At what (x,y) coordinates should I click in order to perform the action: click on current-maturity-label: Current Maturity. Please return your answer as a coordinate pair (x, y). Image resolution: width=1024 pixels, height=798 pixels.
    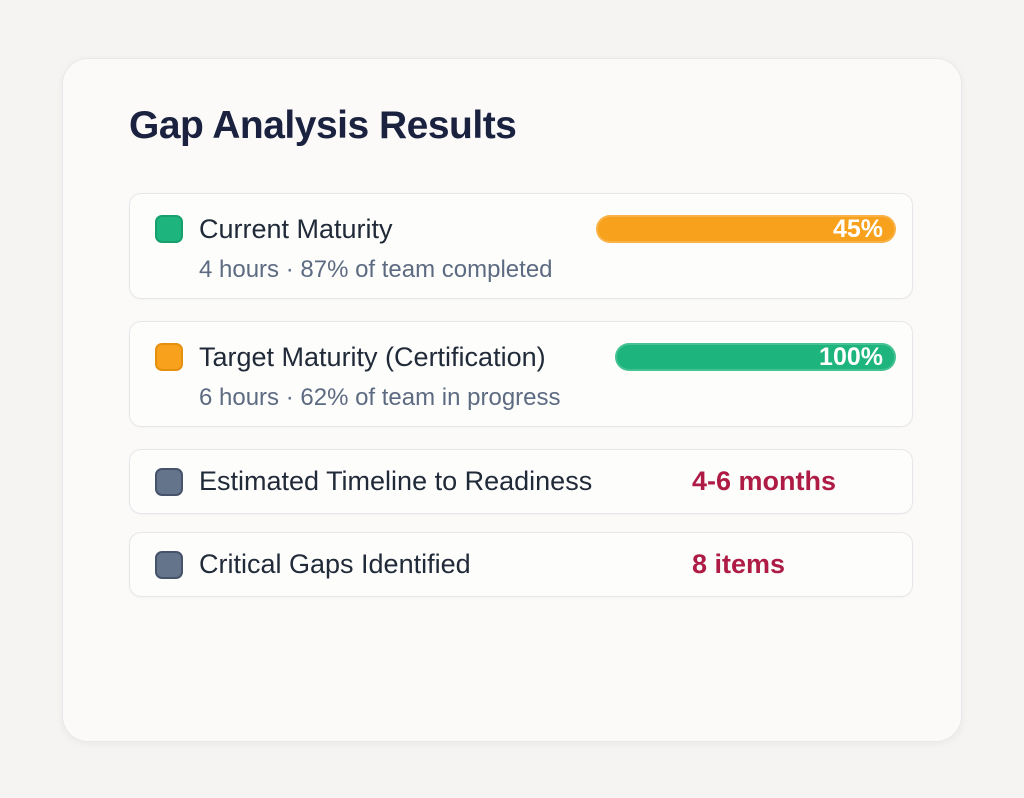
    Looking at the image, I should click on (296, 228).